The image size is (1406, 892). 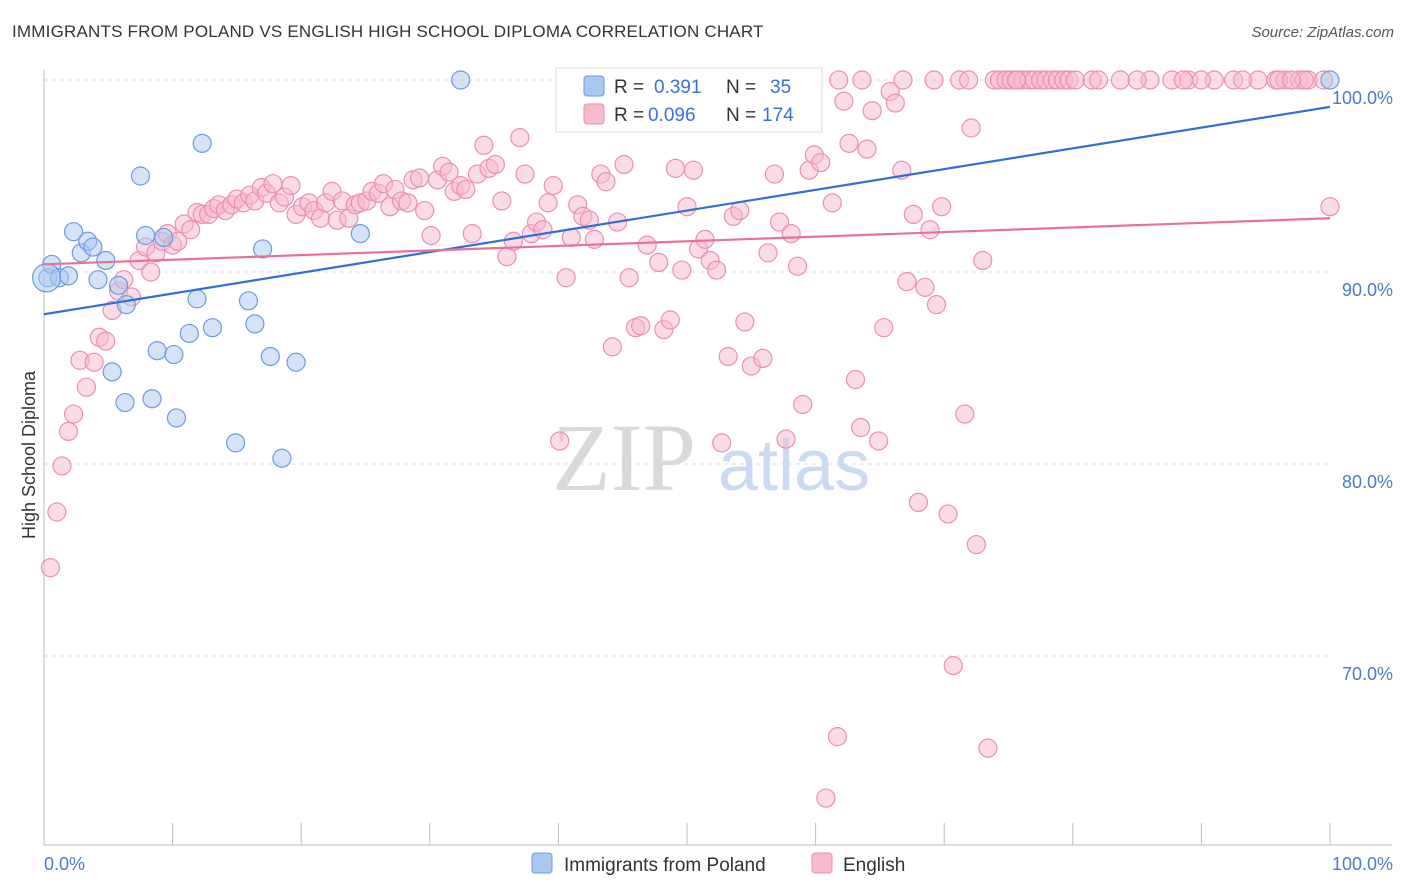 What do you see at coordinates (741, 115) in the screenshot?
I see `legend-n-label: N =` at bounding box center [741, 115].